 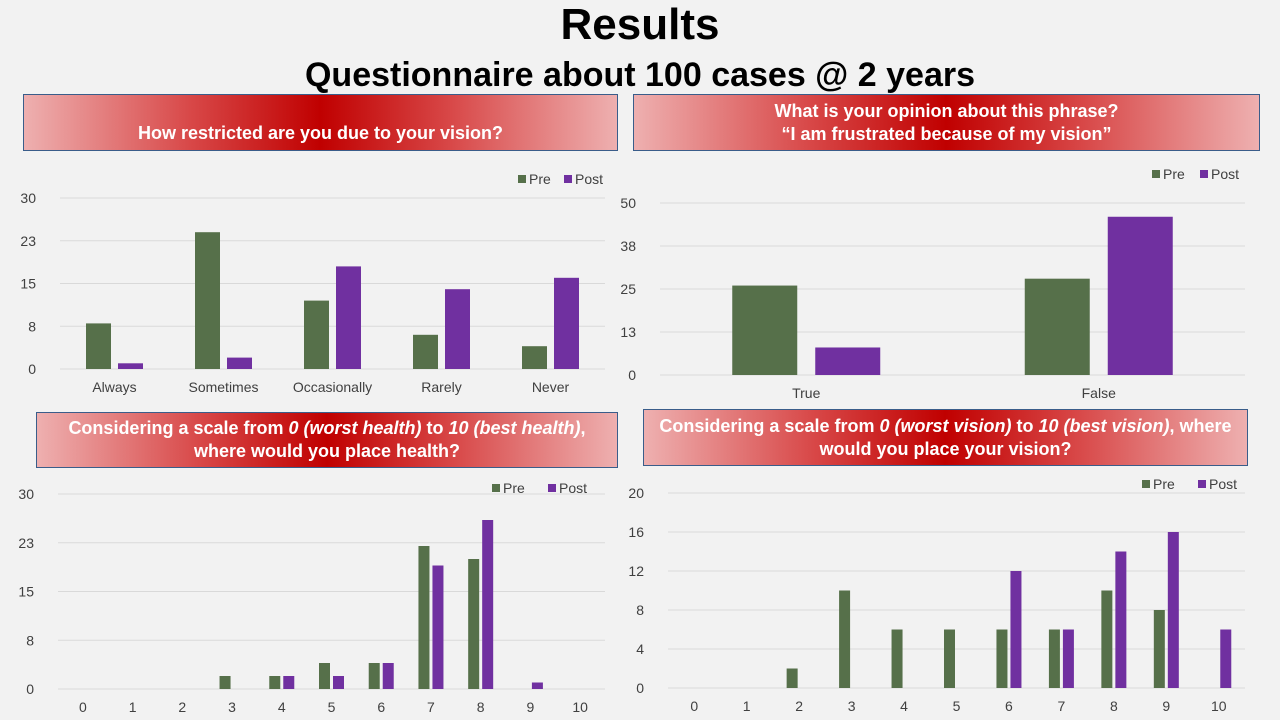 What do you see at coordinates (636, 493) in the screenshot?
I see `y-tick-label: 20` at bounding box center [636, 493].